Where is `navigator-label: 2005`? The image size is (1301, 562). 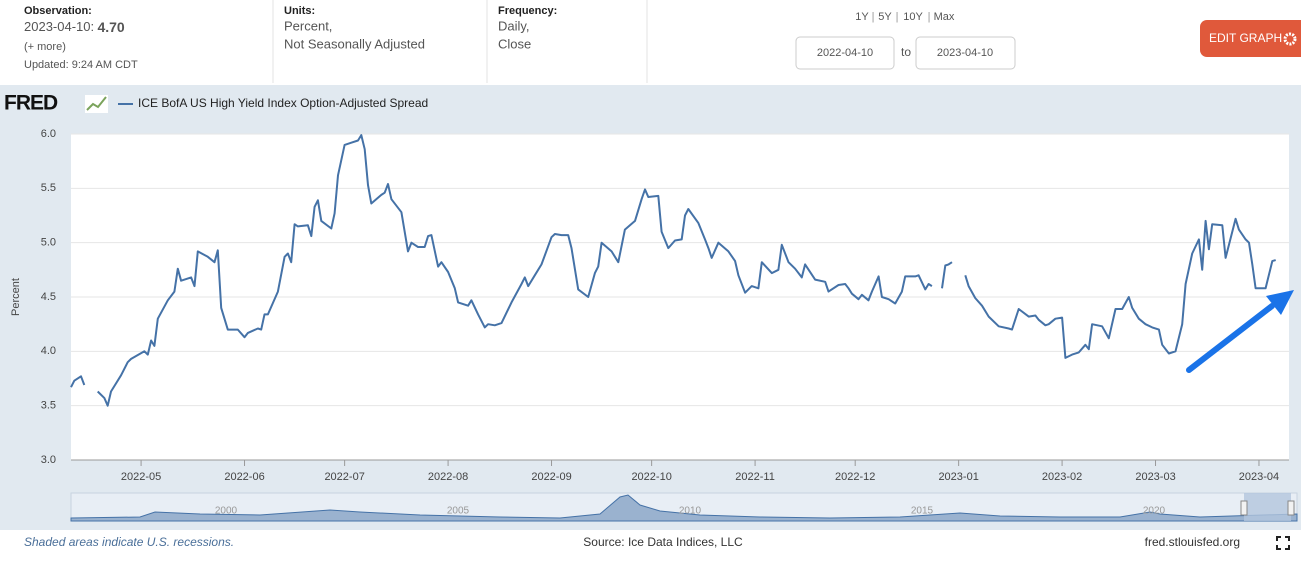
navigator-label: 2005 is located at coordinates (458, 511).